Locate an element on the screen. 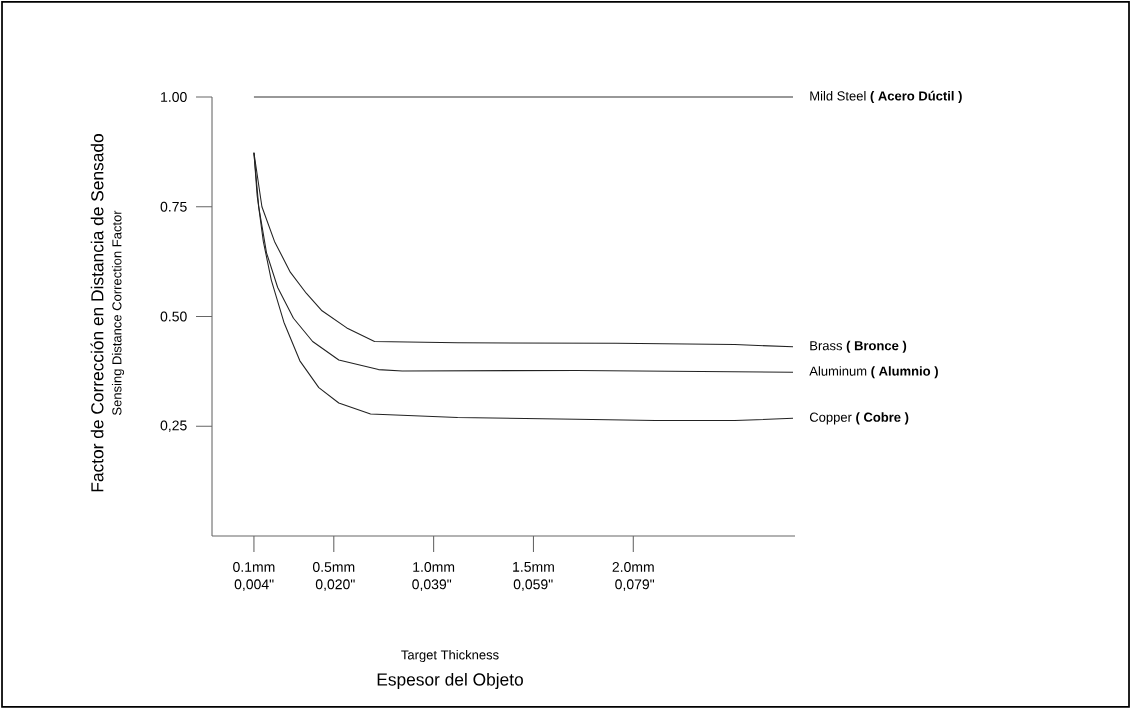  y-axis-title: Factor de Corrección en Distancia de Sensado is located at coordinates (97, 313).